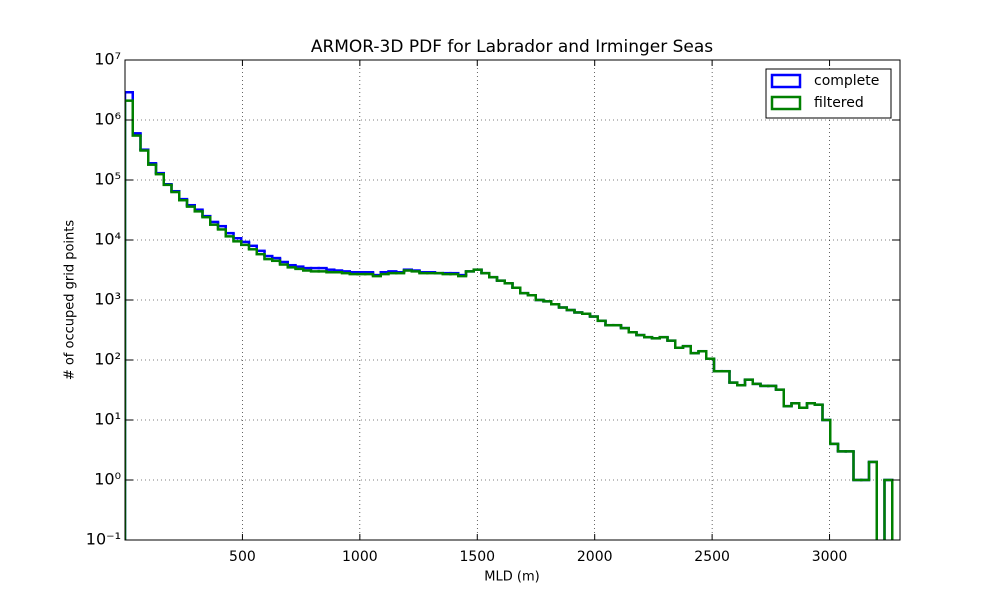 Image resolution: width=1000 pixels, height=600 pixels. What do you see at coordinates (70, 300) in the screenshot?
I see `y-axis-label: # of occuped grid points` at bounding box center [70, 300].